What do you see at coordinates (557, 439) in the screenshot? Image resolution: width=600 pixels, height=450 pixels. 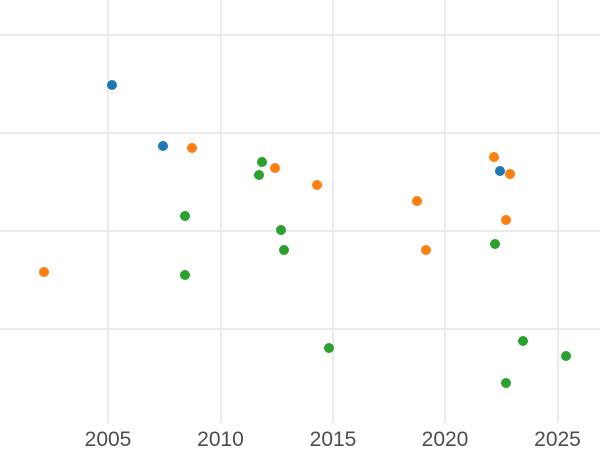 I see `x-tick-label: 2025` at bounding box center [557, 439].